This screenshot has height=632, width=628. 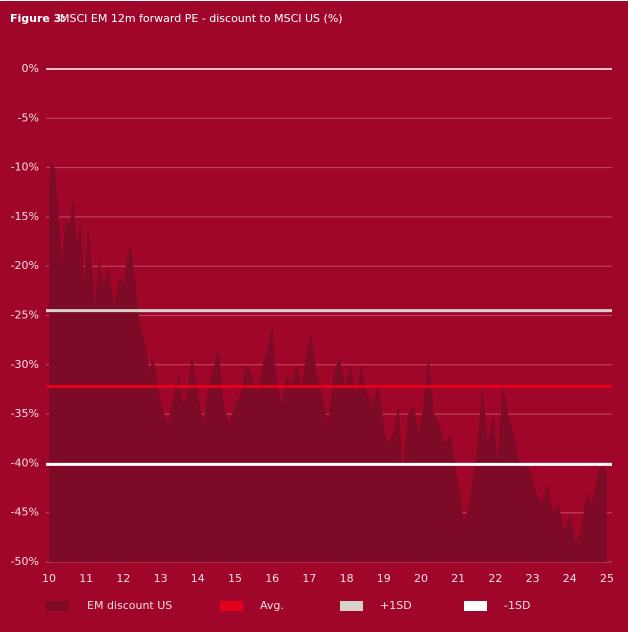 What do you see at coordinates (384, 578) in the screenshot?
I see `x-tick-label: 19` at bounding box center [384, 578].